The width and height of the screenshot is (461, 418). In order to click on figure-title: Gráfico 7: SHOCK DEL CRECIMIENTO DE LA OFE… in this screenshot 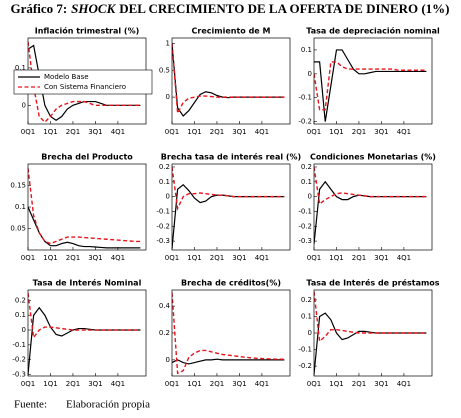, I will do `click(230, 8)`.